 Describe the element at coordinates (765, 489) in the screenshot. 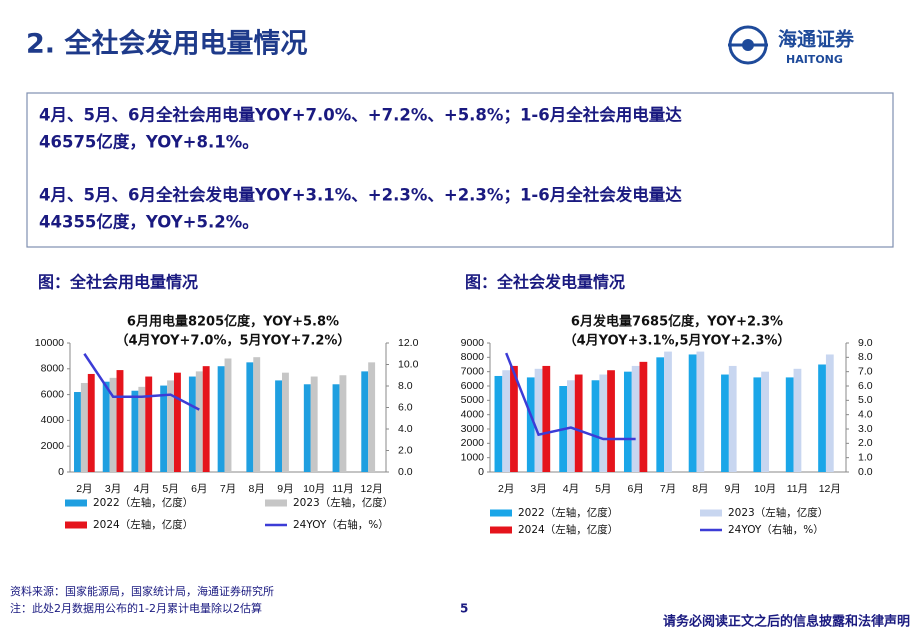

I see `x-tick-label: 10月` at that location.